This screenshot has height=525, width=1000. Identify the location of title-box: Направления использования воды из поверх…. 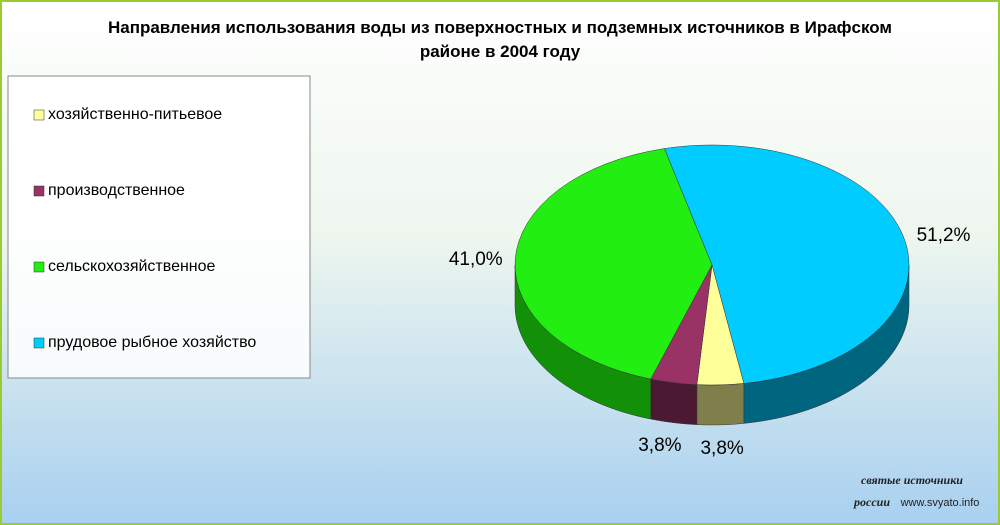
(500, 39).